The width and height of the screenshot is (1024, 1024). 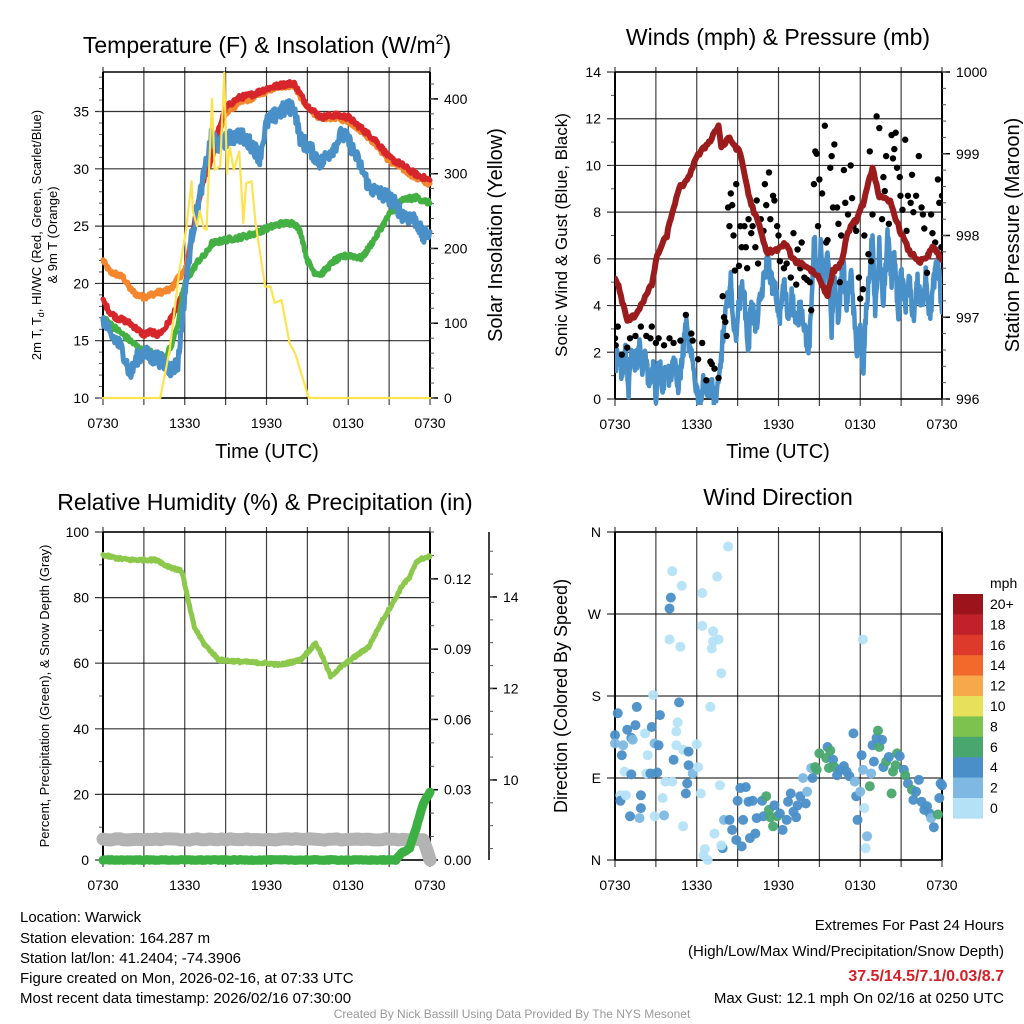 What do you see at coordinates (456, 174) in the screenshot?
I see `right-tick-label: 300` at bounding box center [456, 174].